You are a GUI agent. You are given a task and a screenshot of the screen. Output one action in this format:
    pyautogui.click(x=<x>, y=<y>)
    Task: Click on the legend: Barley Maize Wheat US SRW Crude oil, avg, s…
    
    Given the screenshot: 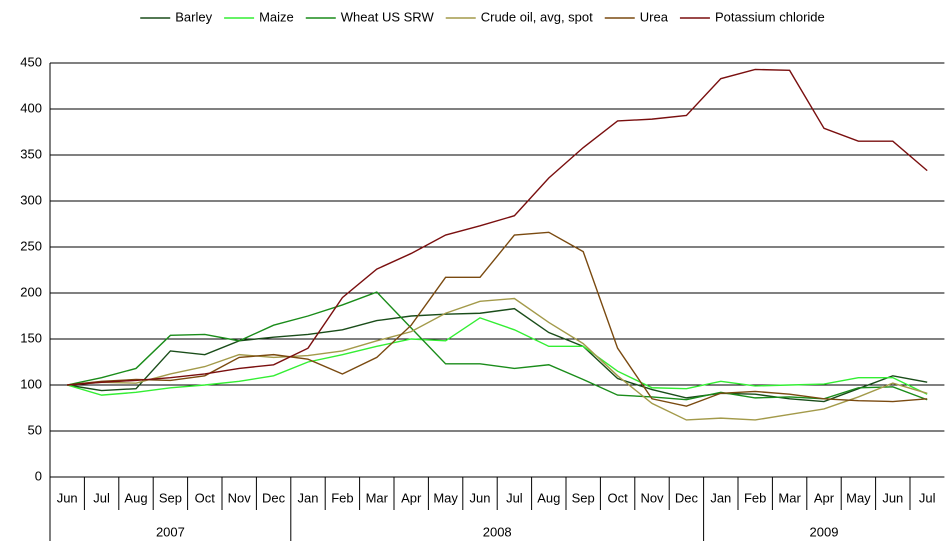 What is the action you would take?
    pyautogui.click(x=482, y=16)
    